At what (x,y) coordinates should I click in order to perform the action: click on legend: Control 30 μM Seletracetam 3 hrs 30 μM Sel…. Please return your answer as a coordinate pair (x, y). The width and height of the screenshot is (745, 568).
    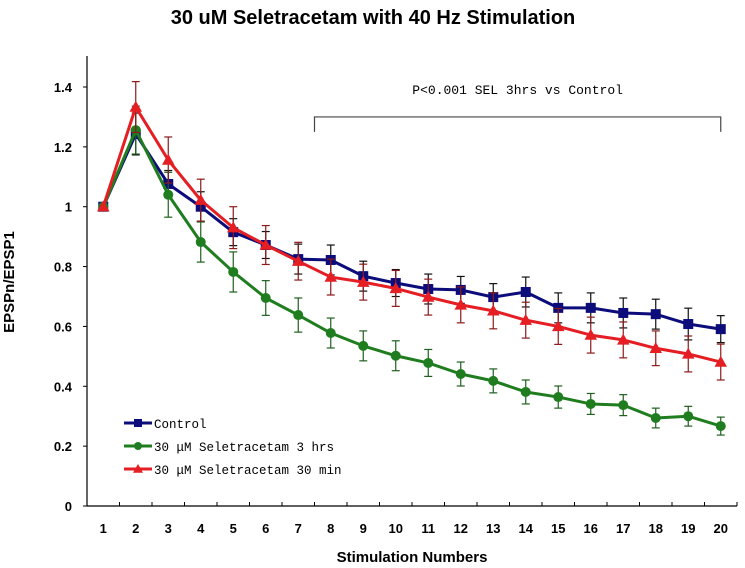
    Looking at the image, I should click on (233, 448).